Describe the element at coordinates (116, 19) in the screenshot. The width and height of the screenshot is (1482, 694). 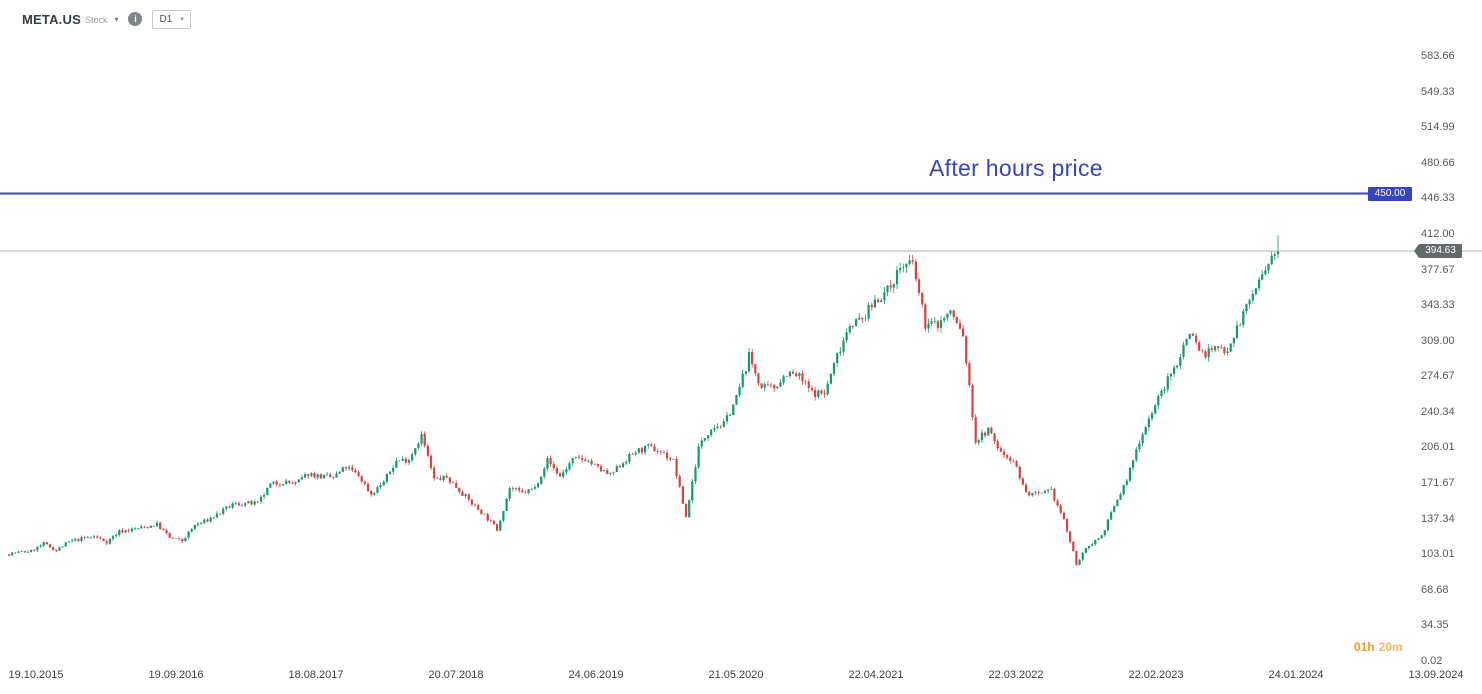
I see `symbol-dropdown-icon: ▾` at that location.